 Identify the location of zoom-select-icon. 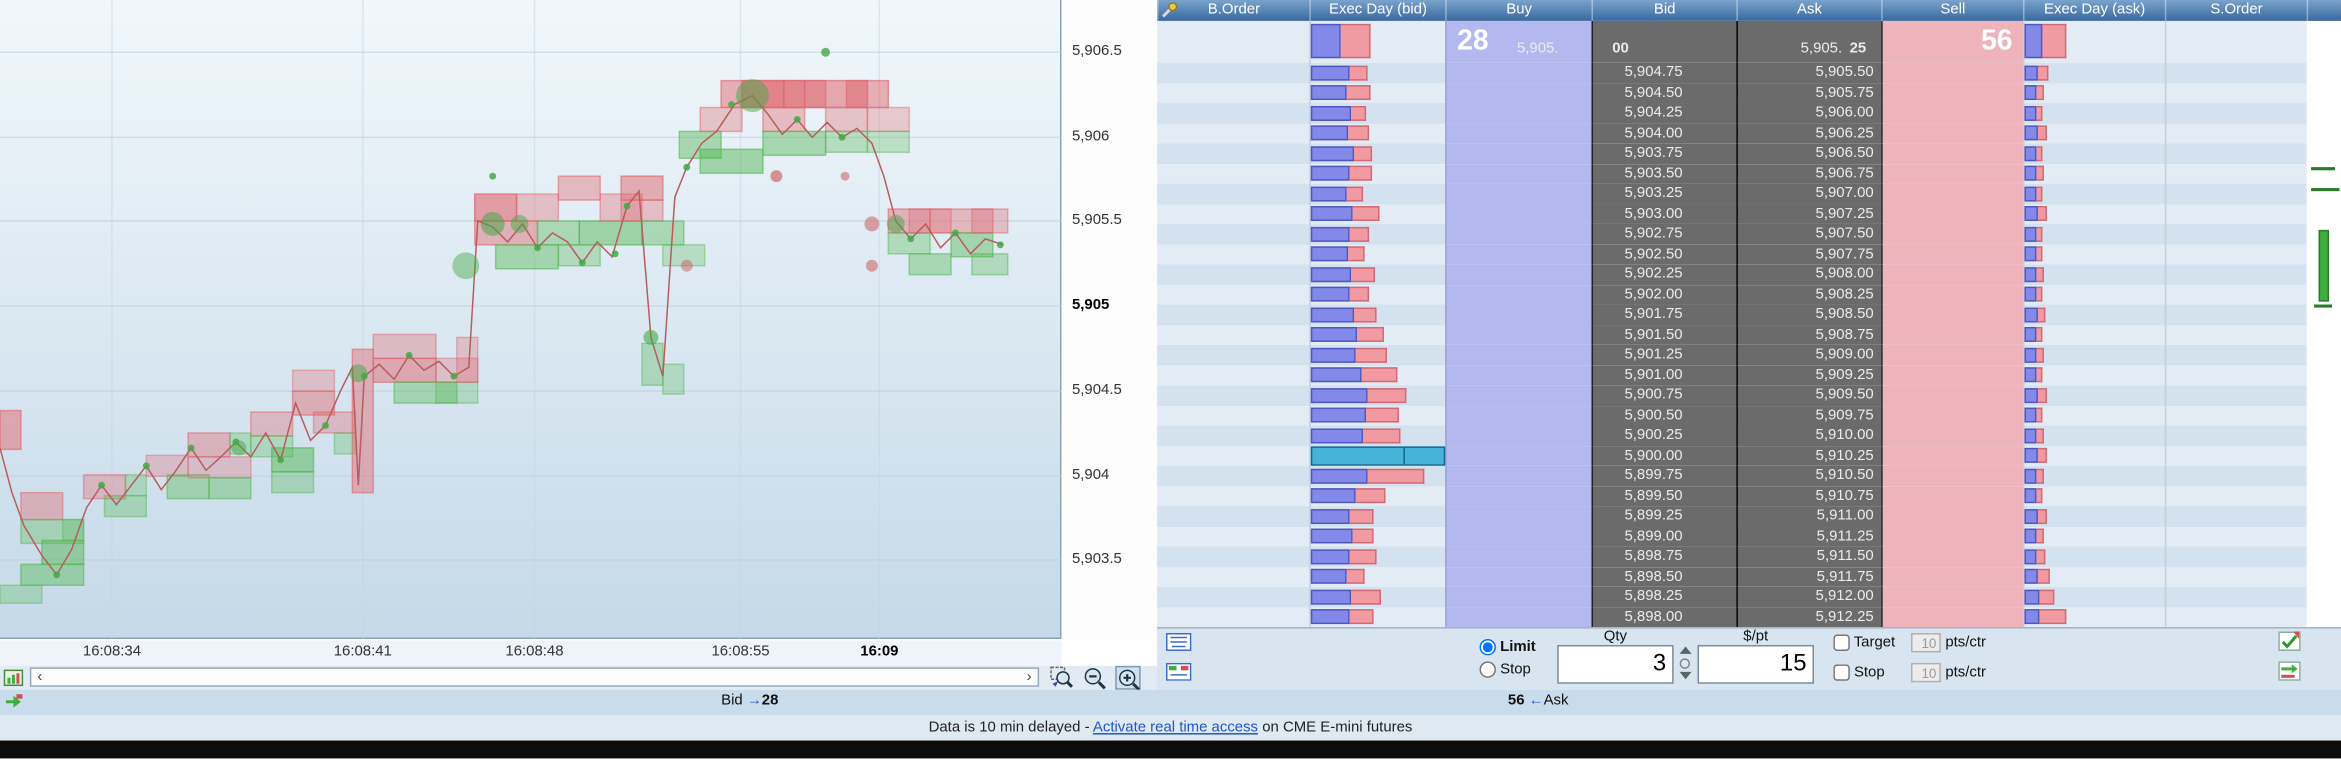
(1062, 678).